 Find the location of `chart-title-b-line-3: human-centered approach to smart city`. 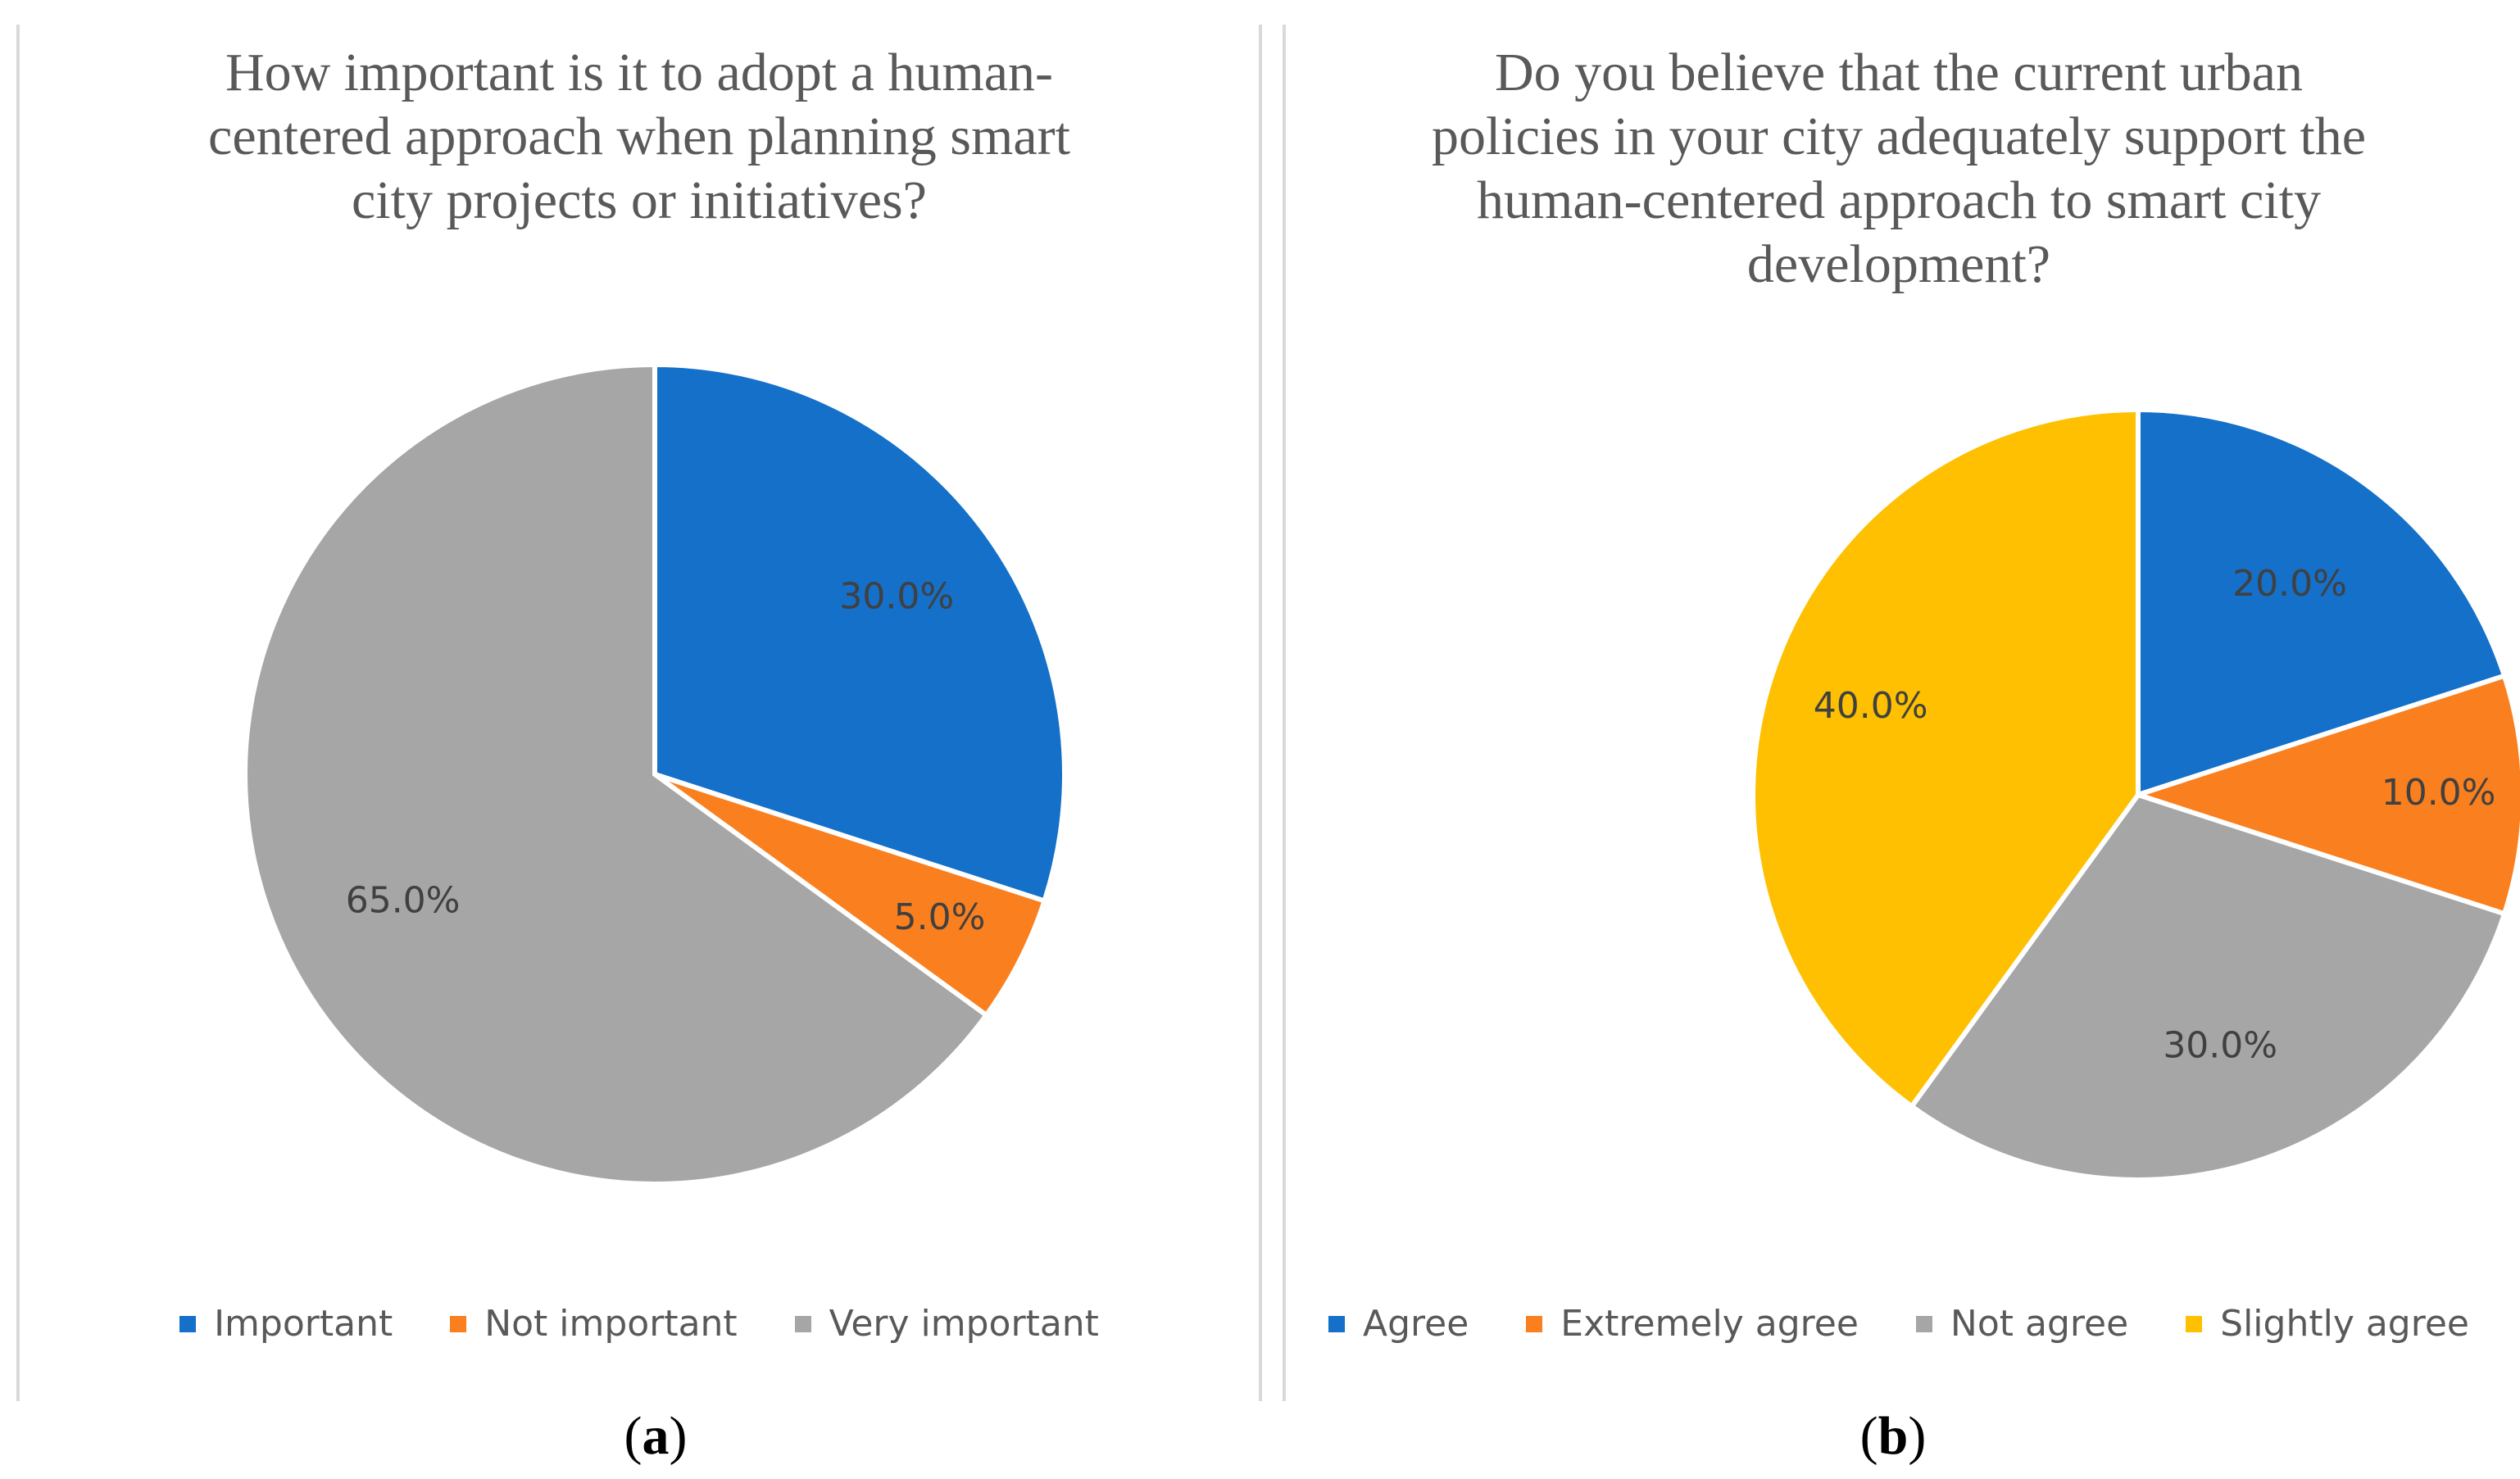

chart-title-b-line-3: human-centered approach to smart city is located at coordinates (1899, 200).